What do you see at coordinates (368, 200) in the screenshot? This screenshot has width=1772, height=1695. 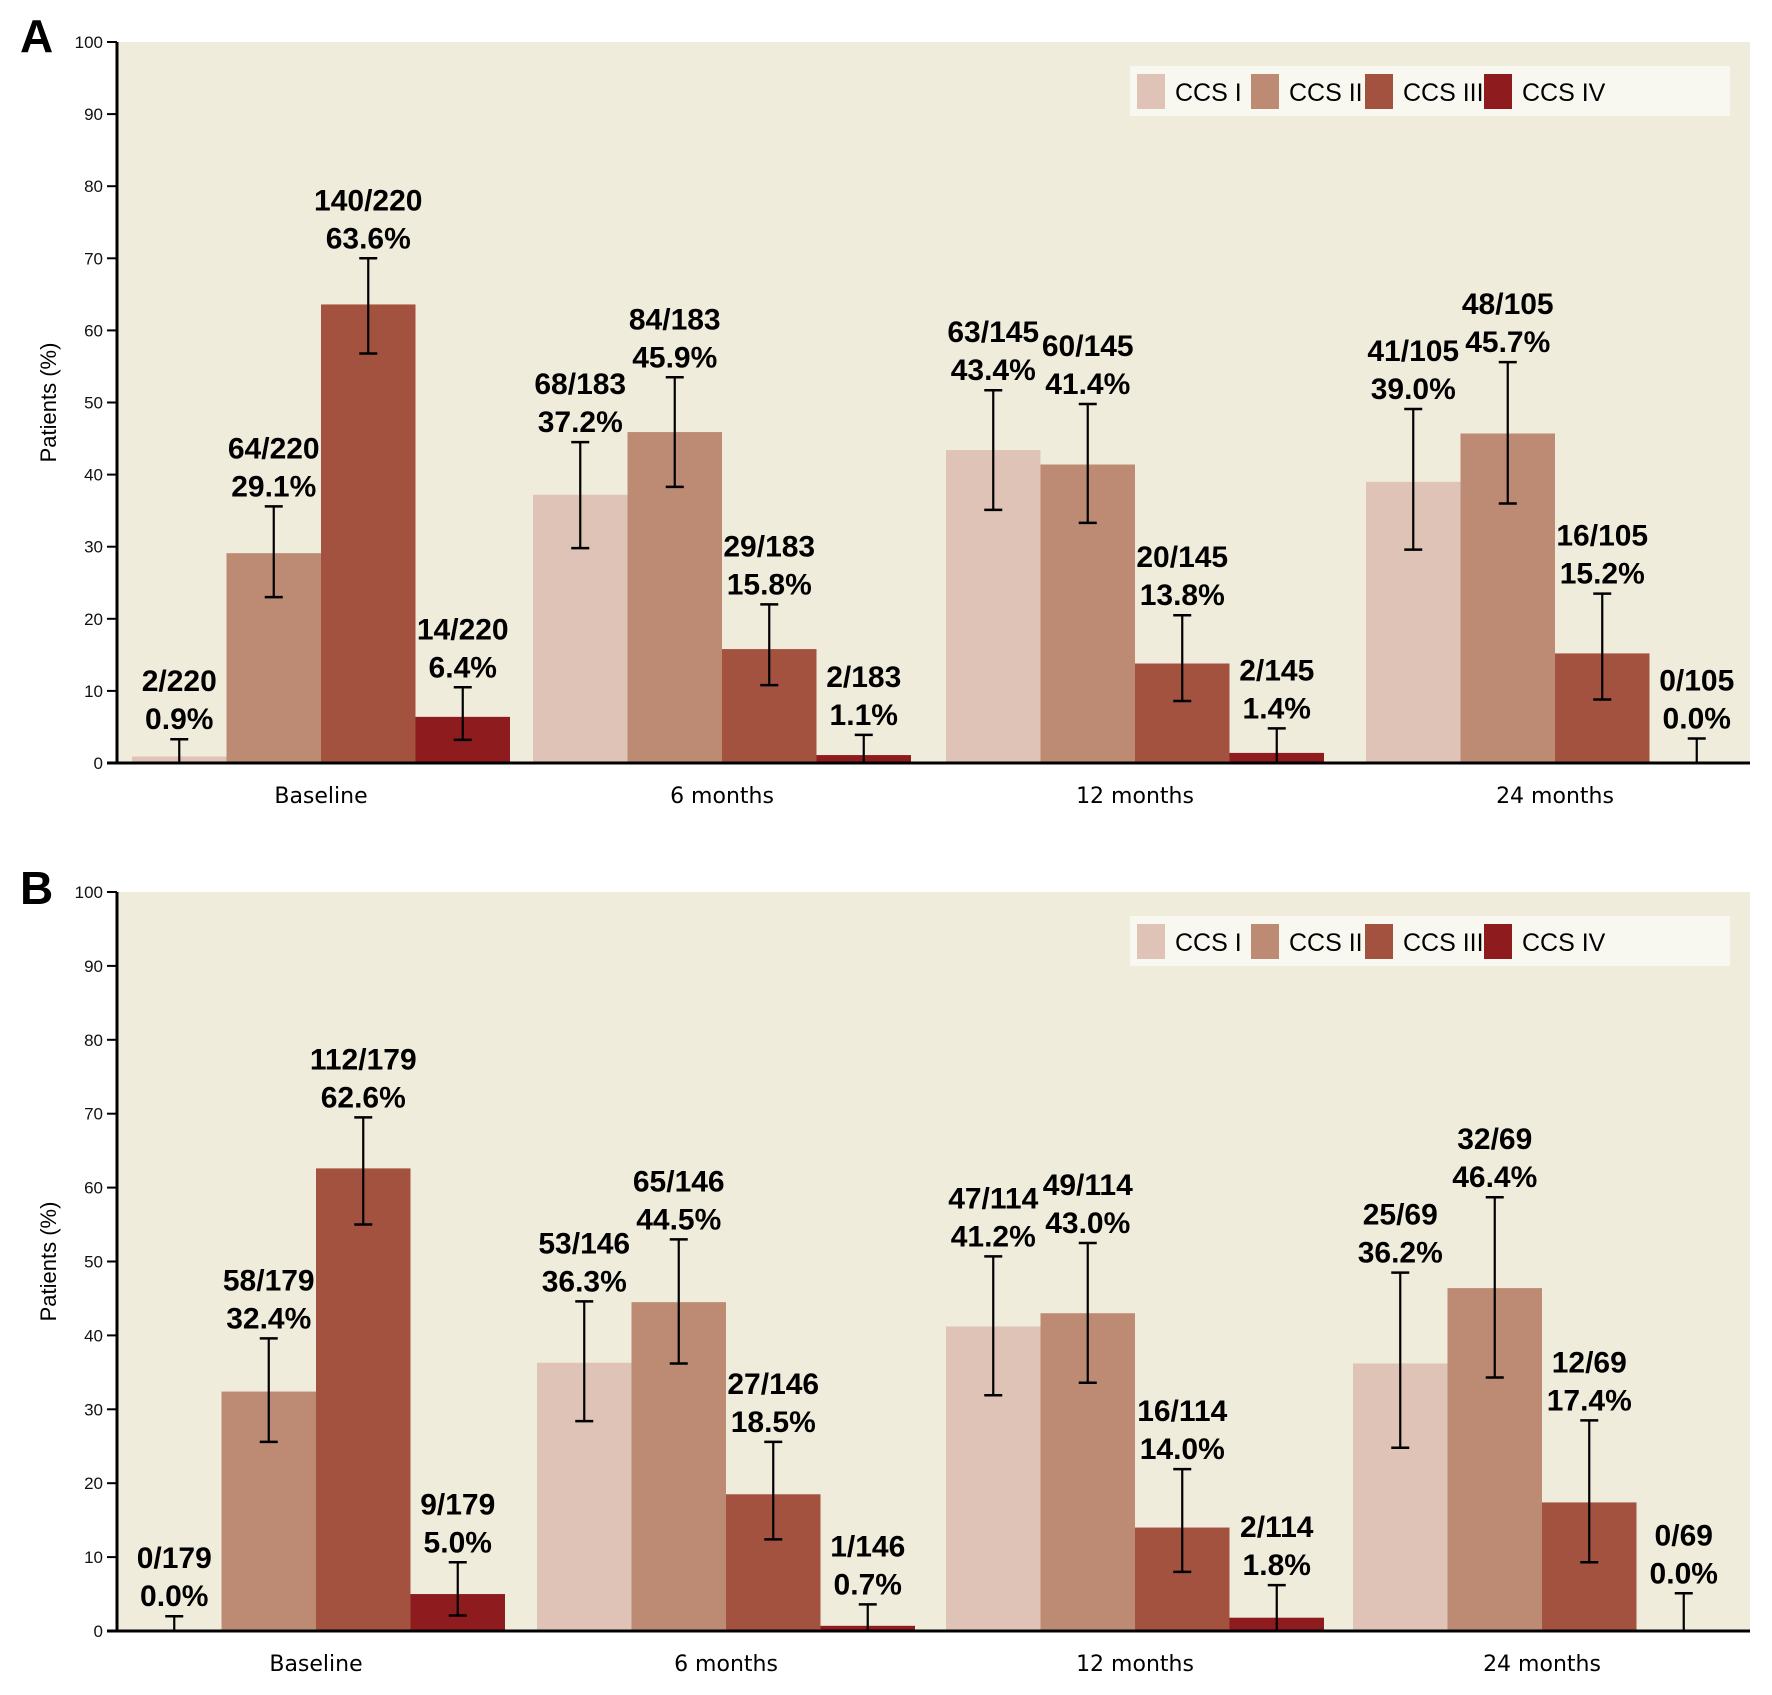 I see `data-label-count: 140/220` at bounding box center [368, 200].